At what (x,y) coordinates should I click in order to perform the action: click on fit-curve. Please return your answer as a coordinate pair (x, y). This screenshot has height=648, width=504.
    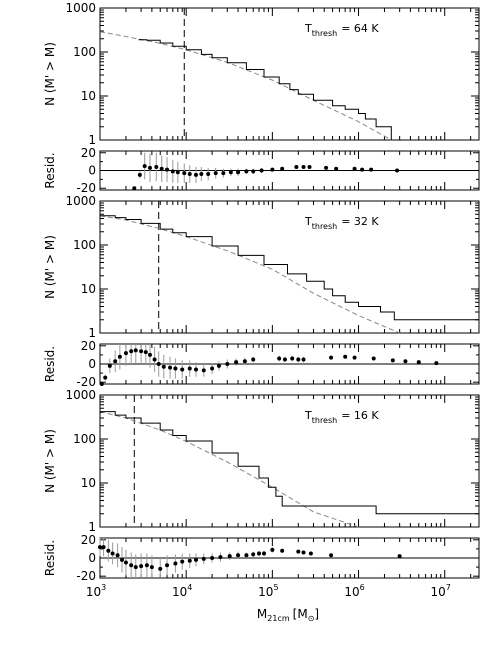
    Looking at the image, I should click on (245, 86).